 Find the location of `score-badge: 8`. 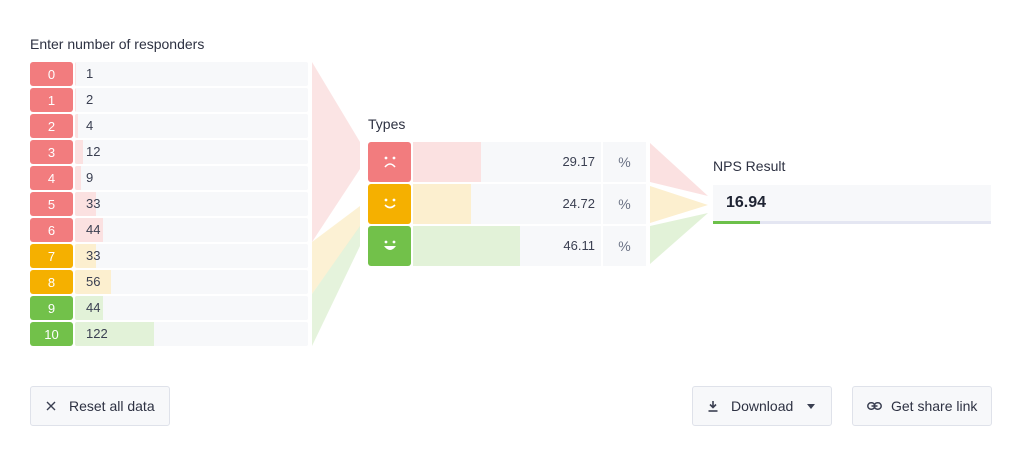

score-badge: 8 is located at coordinates (51, 282).